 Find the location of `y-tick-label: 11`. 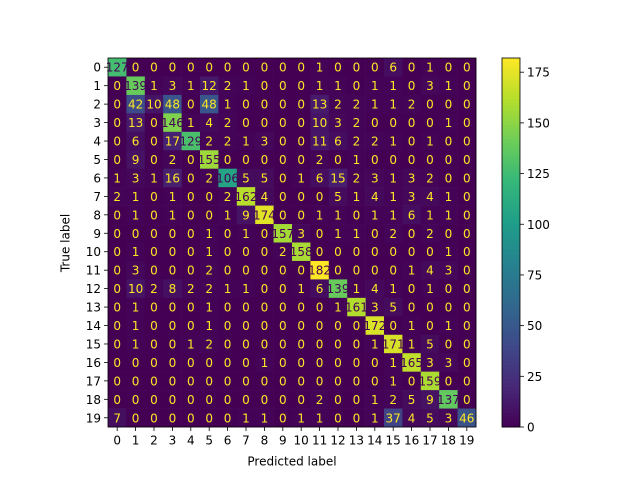

y-tick-label: 11 is located at coordinates (93, 271).